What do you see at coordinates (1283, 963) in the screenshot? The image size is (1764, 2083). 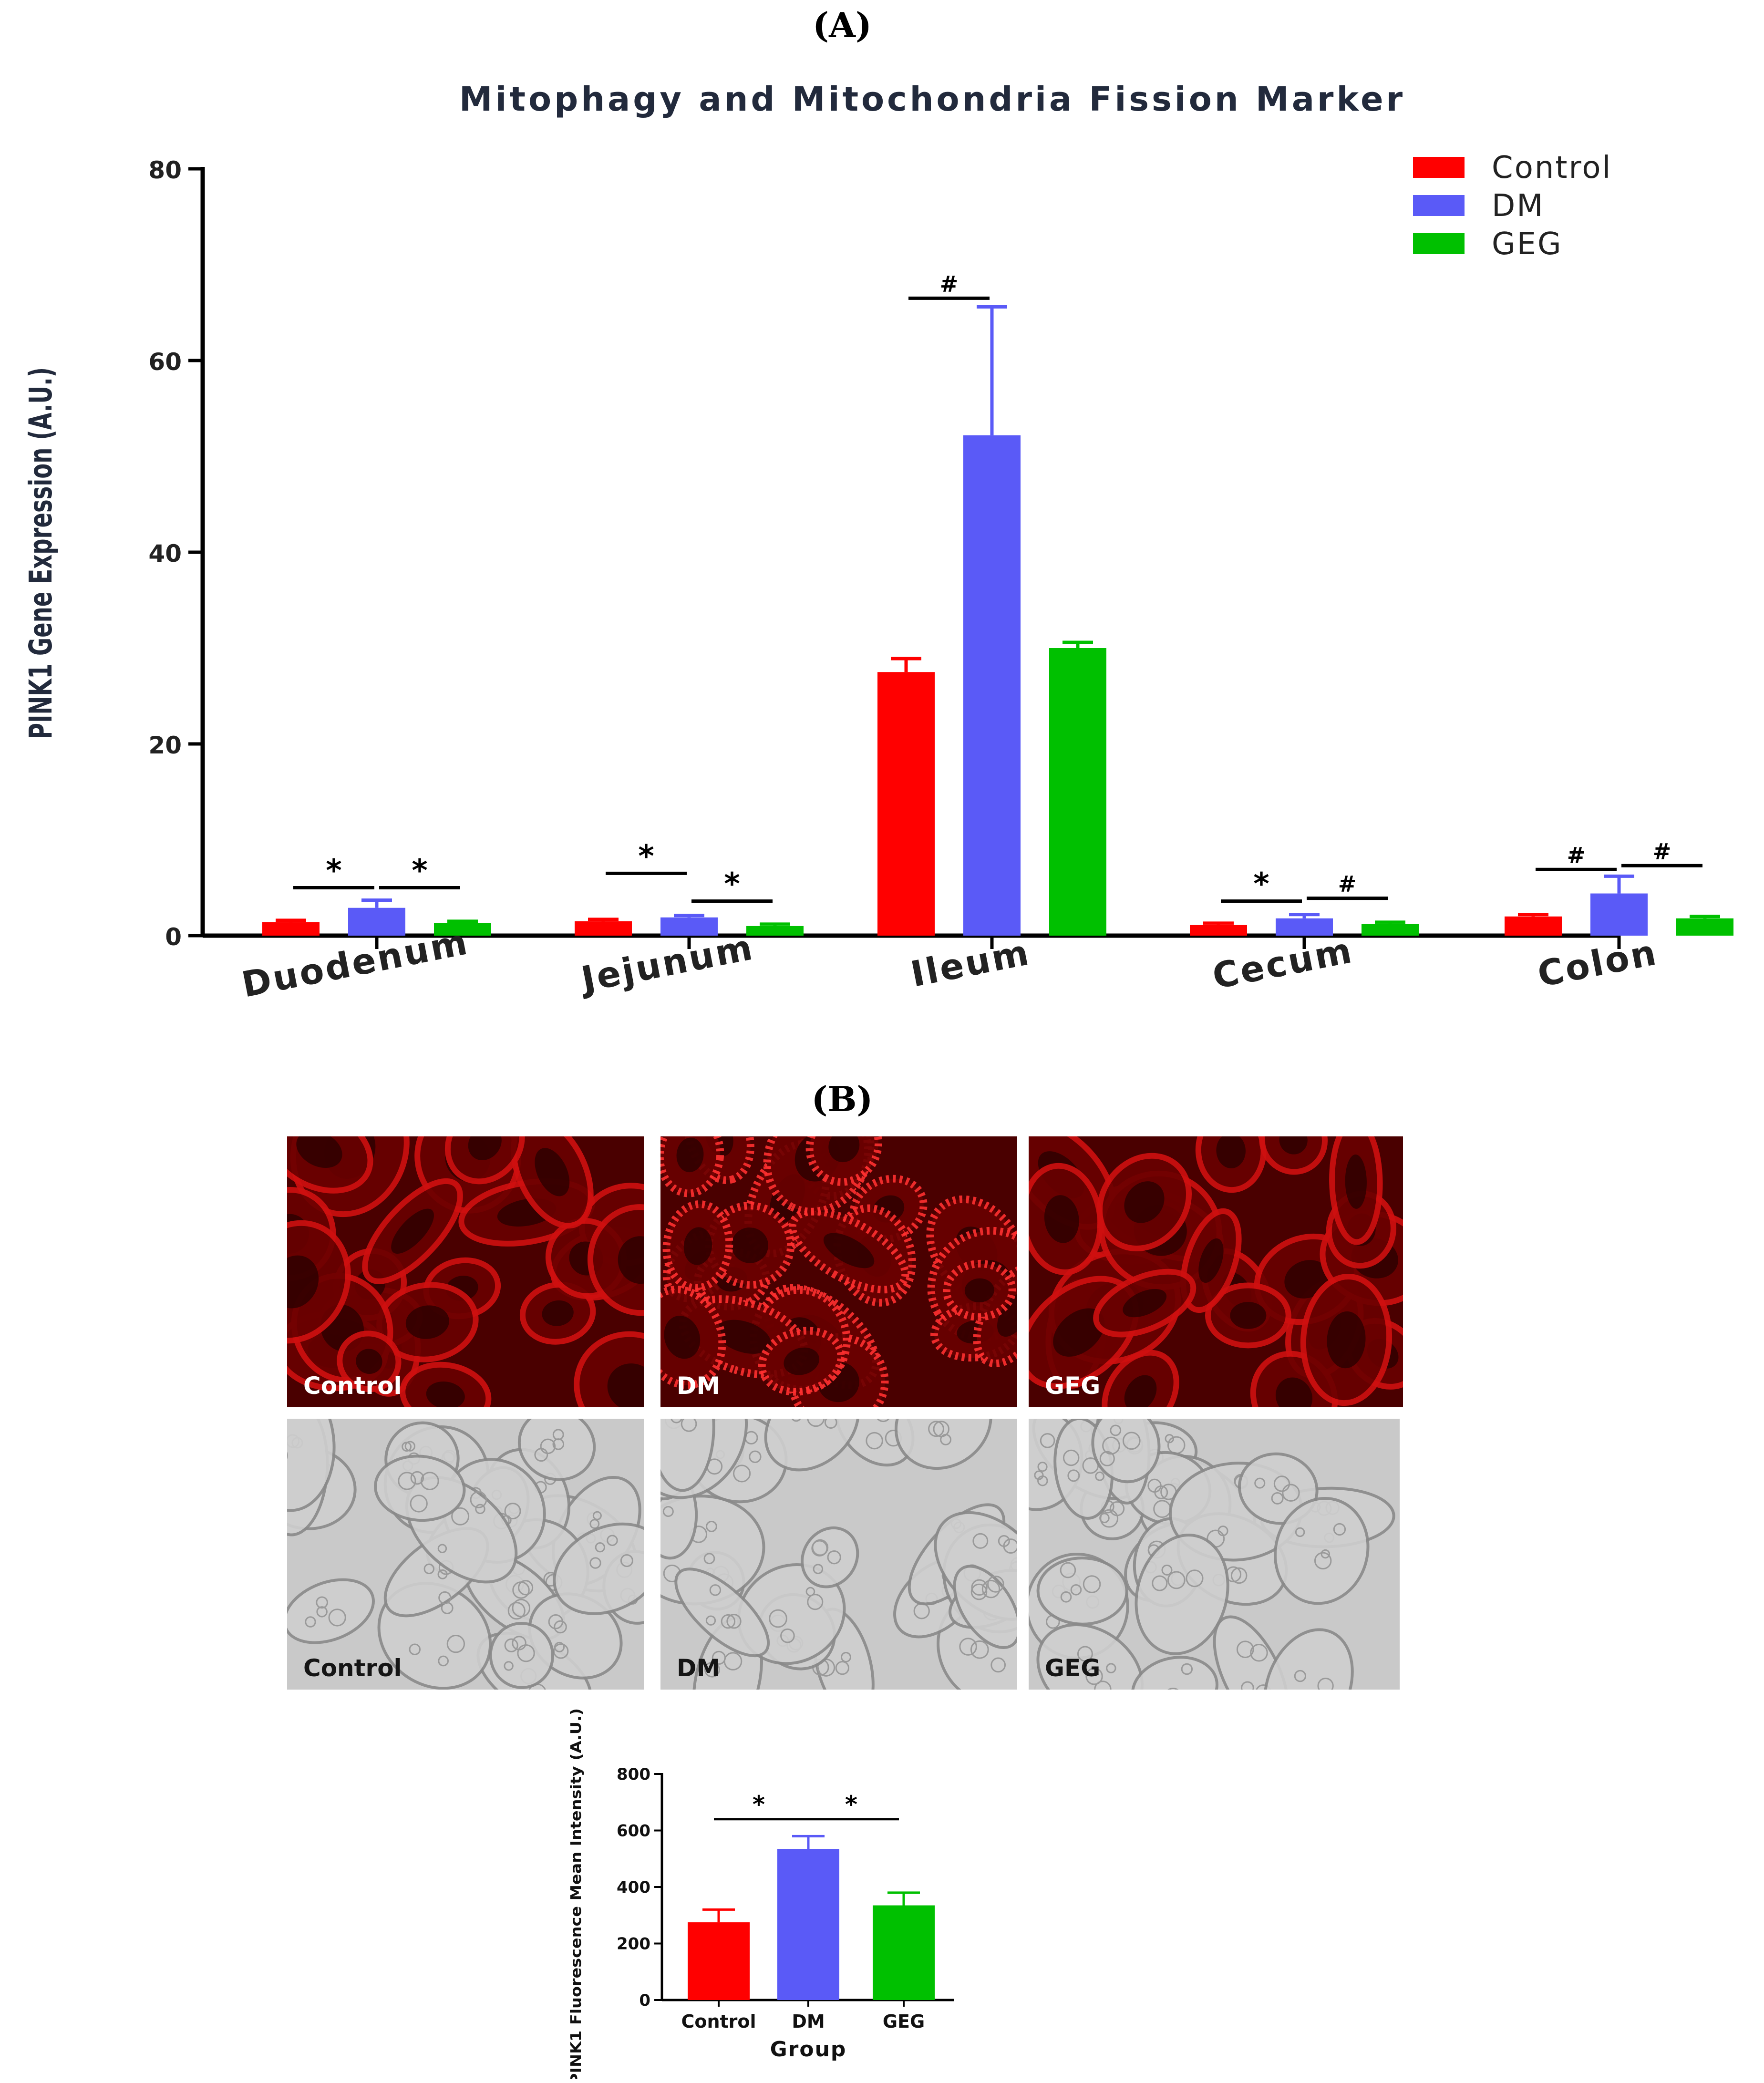 I see `x-tick-label: Cecum` at bounding box center [1283, 963].